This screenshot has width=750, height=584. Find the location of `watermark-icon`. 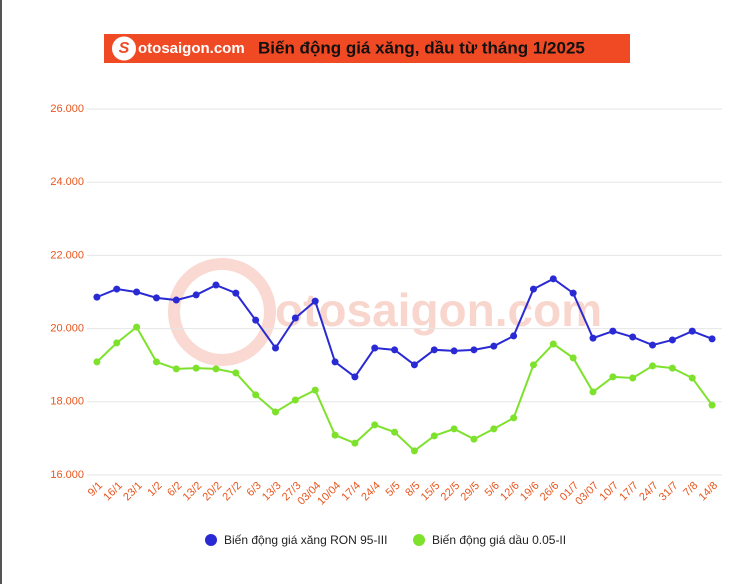

watermark-icon is located at coordinates (222, 312).